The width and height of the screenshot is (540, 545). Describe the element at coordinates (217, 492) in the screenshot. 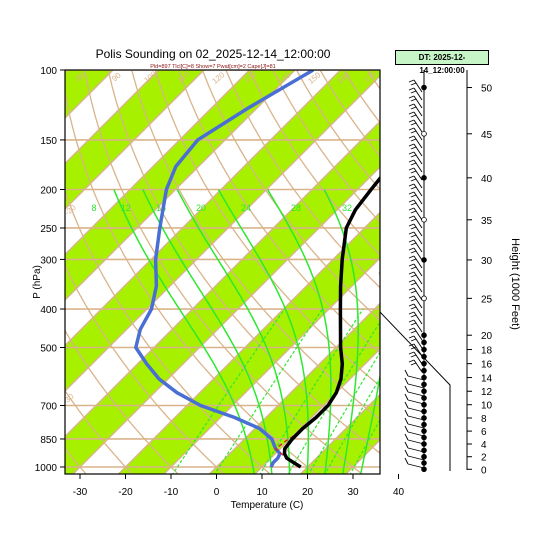

I see `x-tick-label: 0` at that location.